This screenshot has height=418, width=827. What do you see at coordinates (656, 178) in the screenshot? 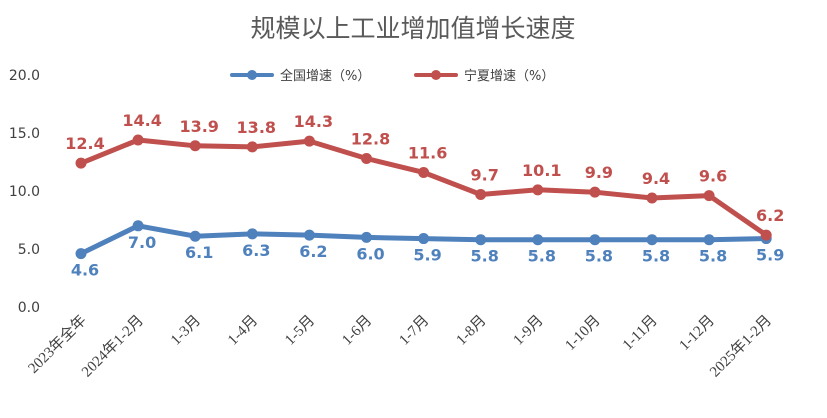
I see `data-label: 9.4` at bounding box center [656, 178].